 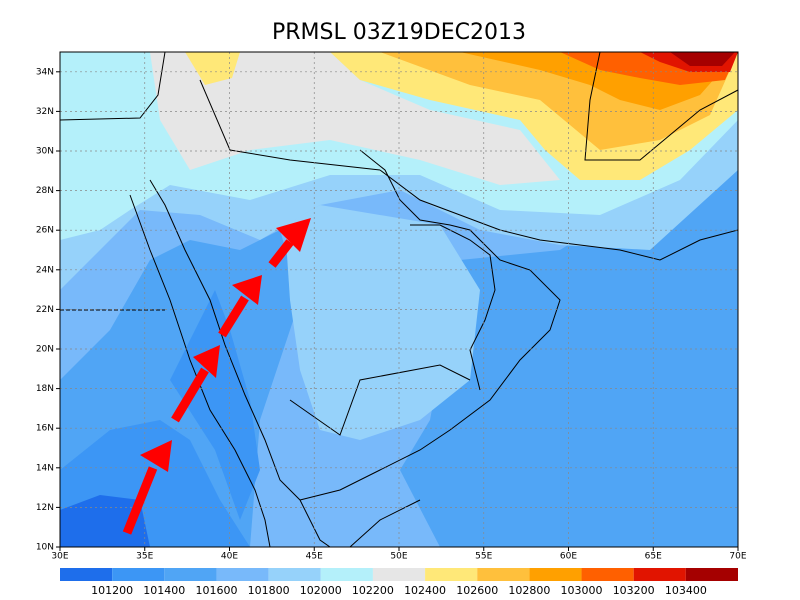 What do you see at coordinates (45, 72) in the screenshot?
I see `lat-tick-label: 34N` at bounding box center [45, 72].